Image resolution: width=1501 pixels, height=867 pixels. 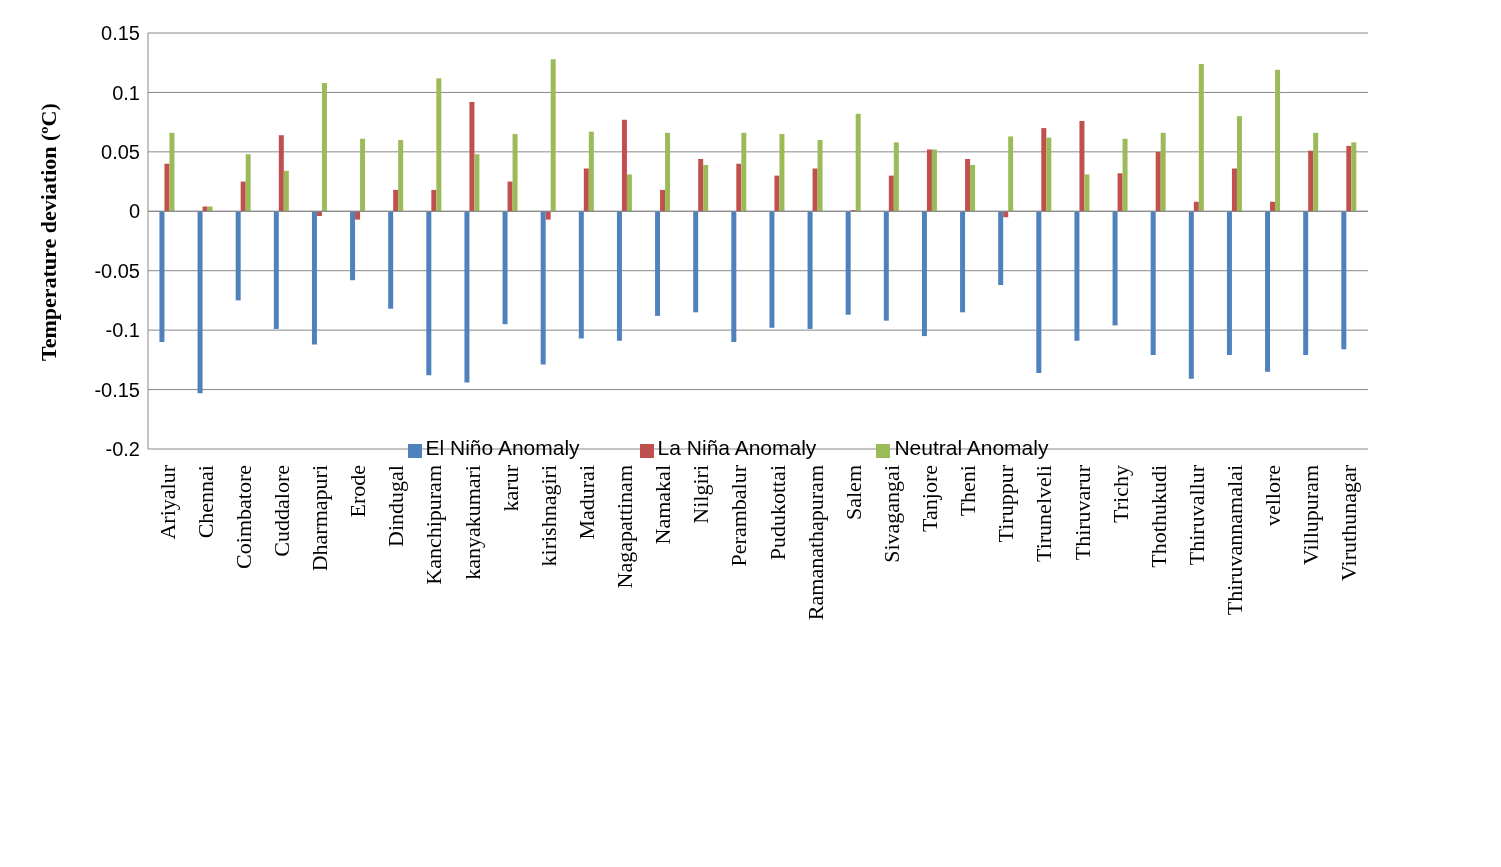 I want to click on x-tick-label: Thiruvarur, so click(x=1082, y=512).